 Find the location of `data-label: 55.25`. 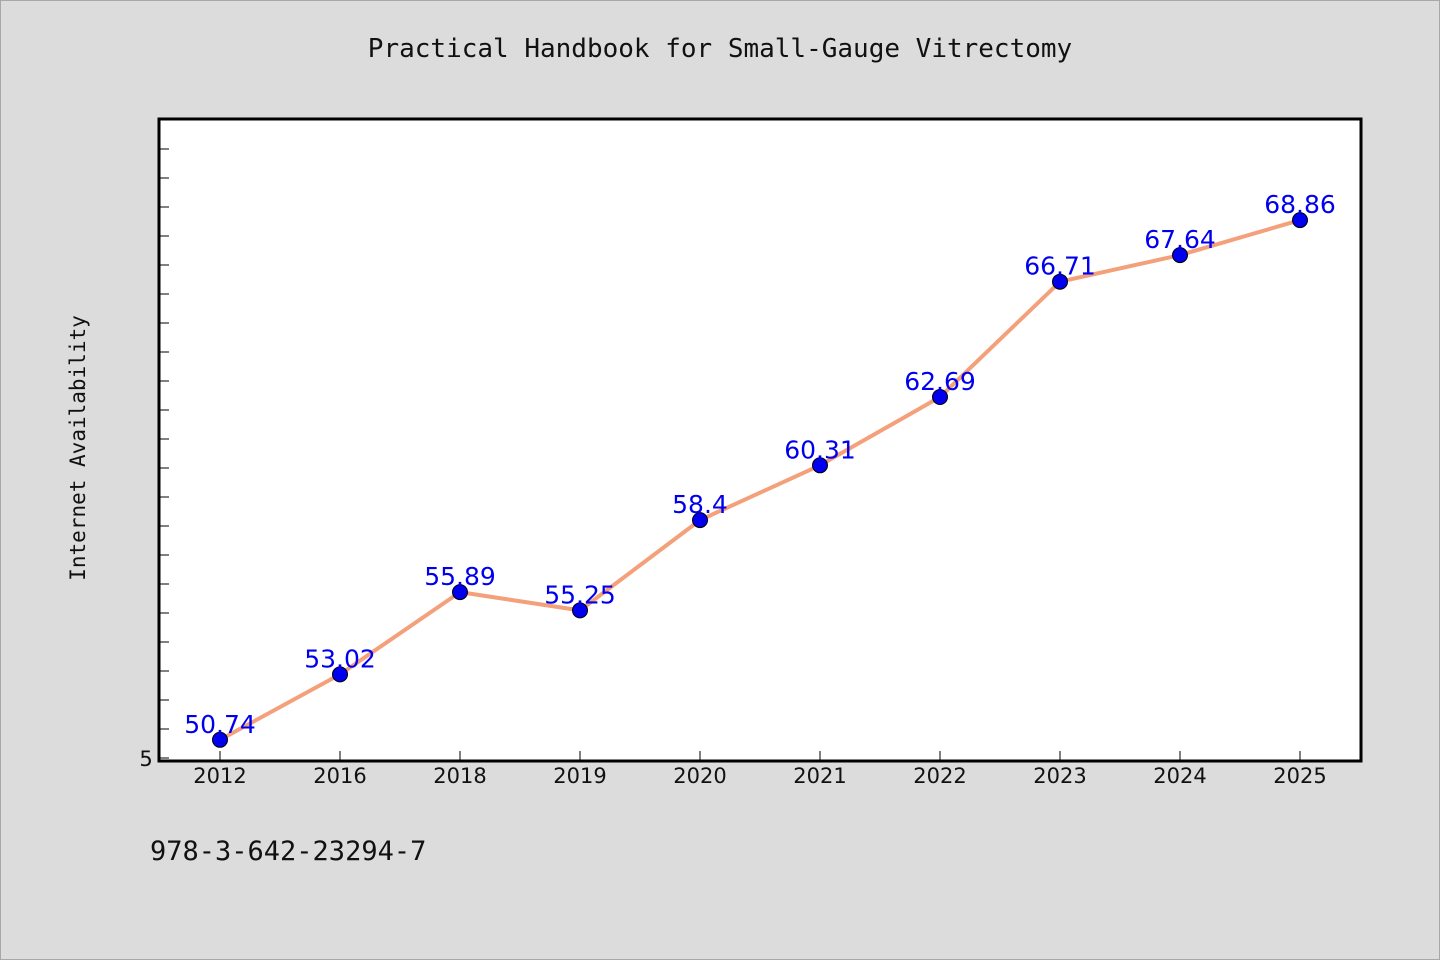

data-label: 55.25 is located at coordinates (580, 594).